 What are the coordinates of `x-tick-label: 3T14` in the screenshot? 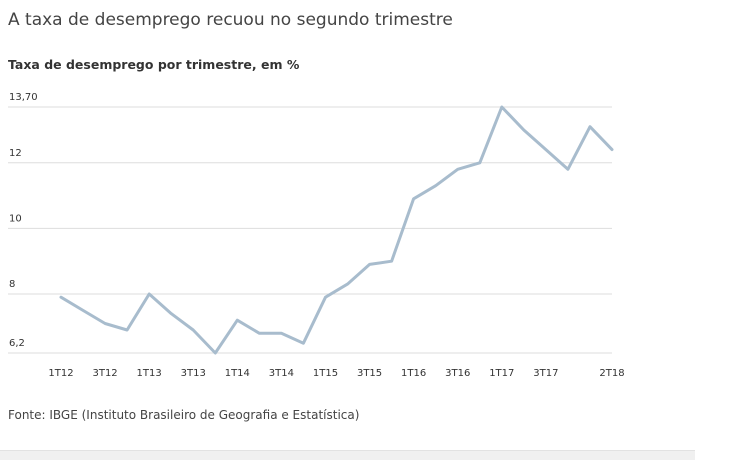 It's located at (281, 373).